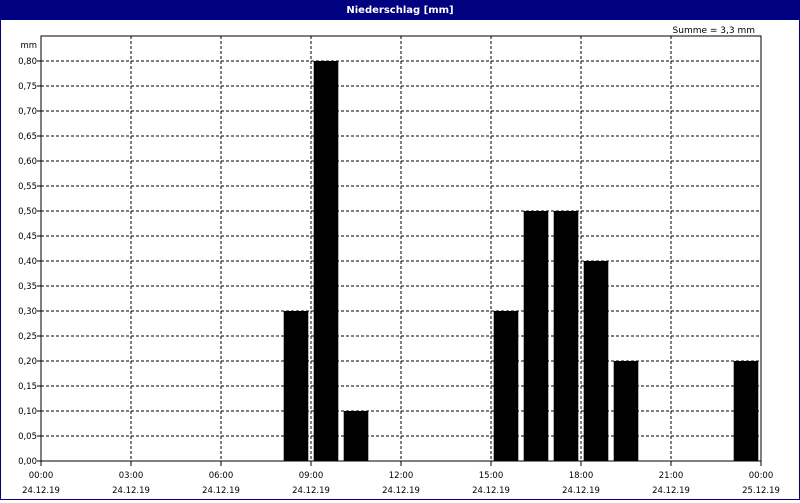  I want to click on sum-label: Summe = 3,3 mm, so click(713, 31).